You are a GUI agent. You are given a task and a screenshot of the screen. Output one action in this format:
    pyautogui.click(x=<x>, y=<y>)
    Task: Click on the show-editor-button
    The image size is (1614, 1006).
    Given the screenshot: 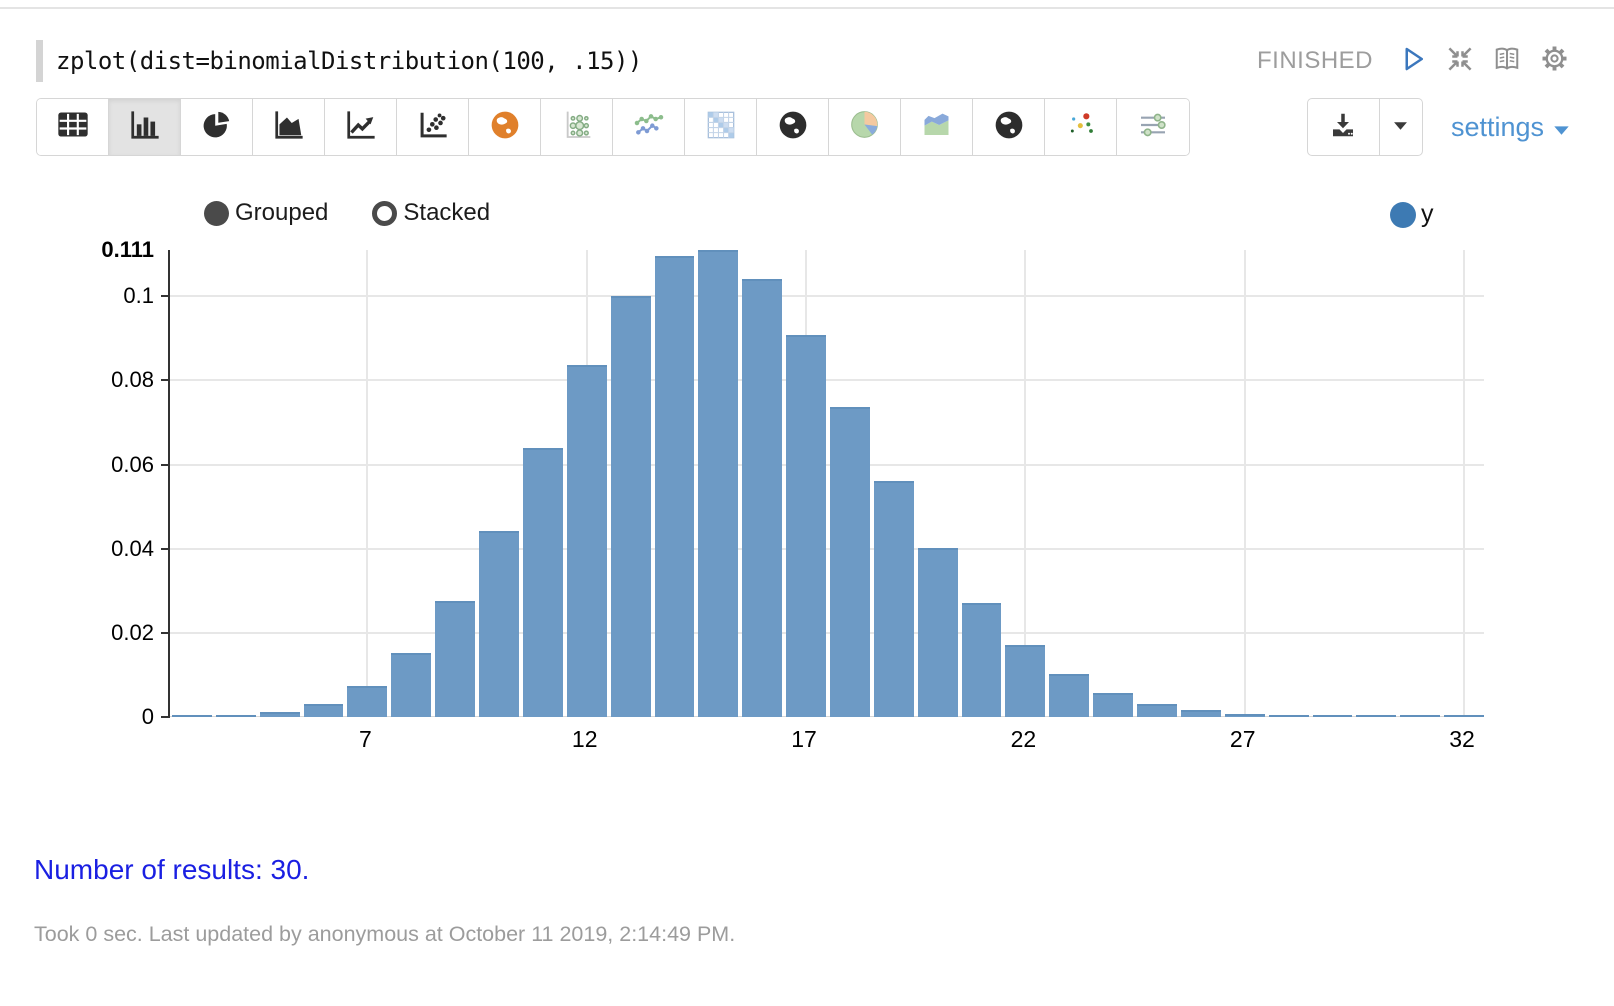 What is the action you would take?
    pyautogui.click(x=1507, y=61)
    